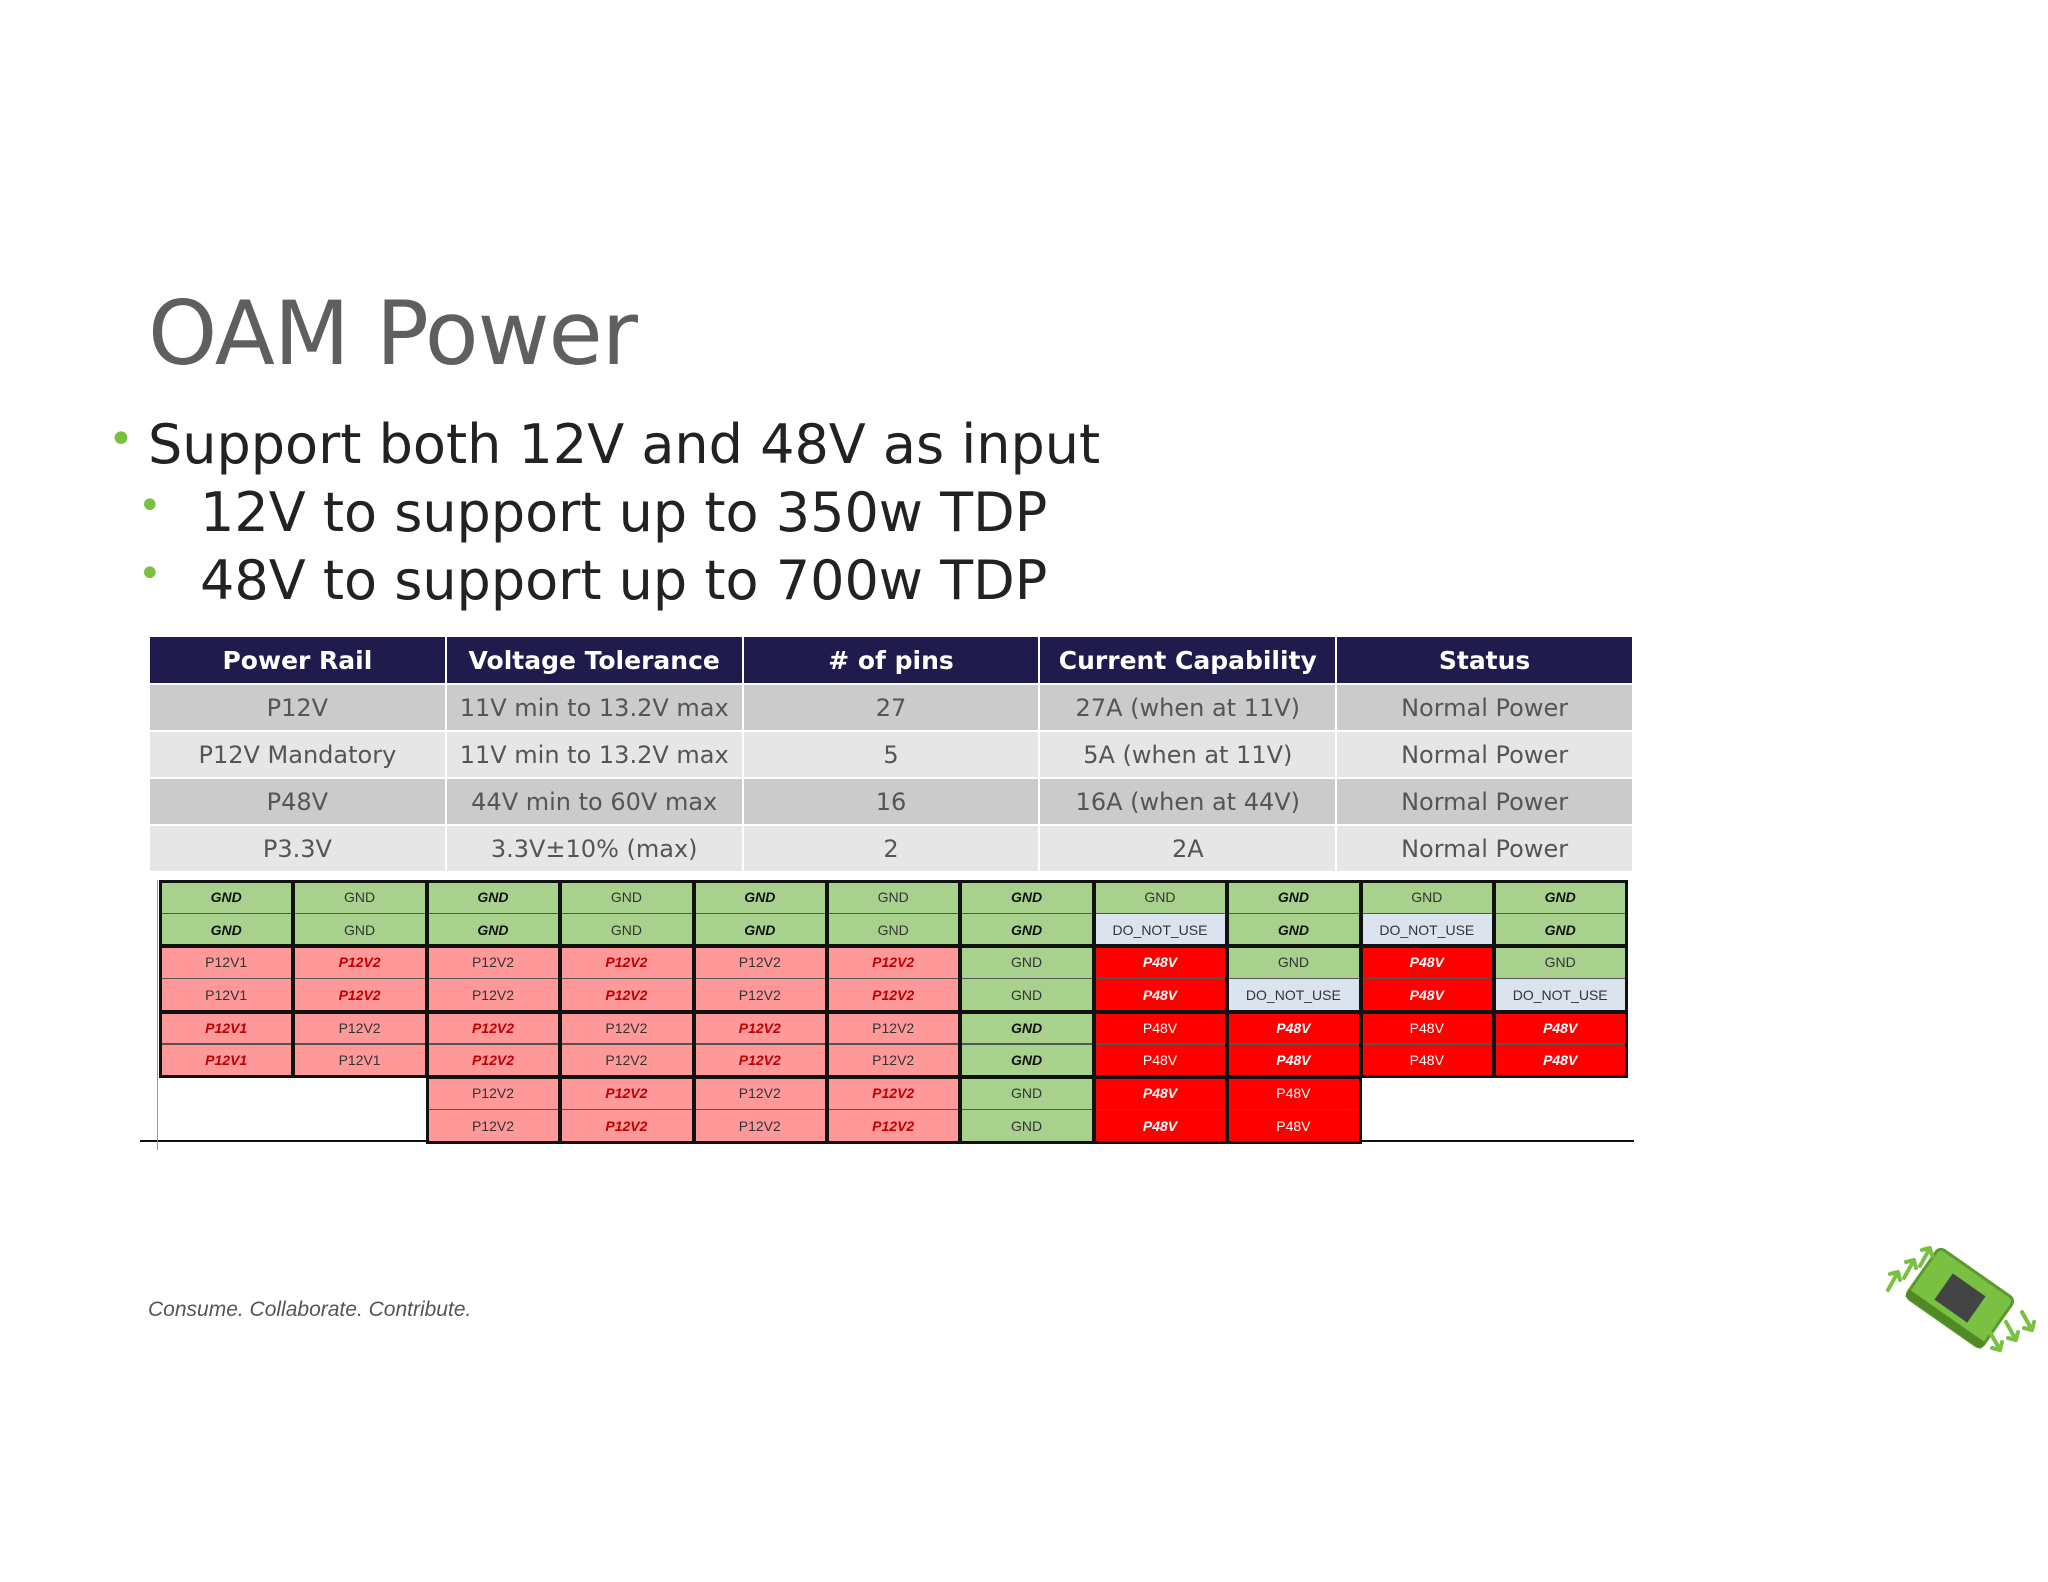  Describe the element at coordinates (297, 707) in the screenshot. I see `table-cell: P12V` at that location.